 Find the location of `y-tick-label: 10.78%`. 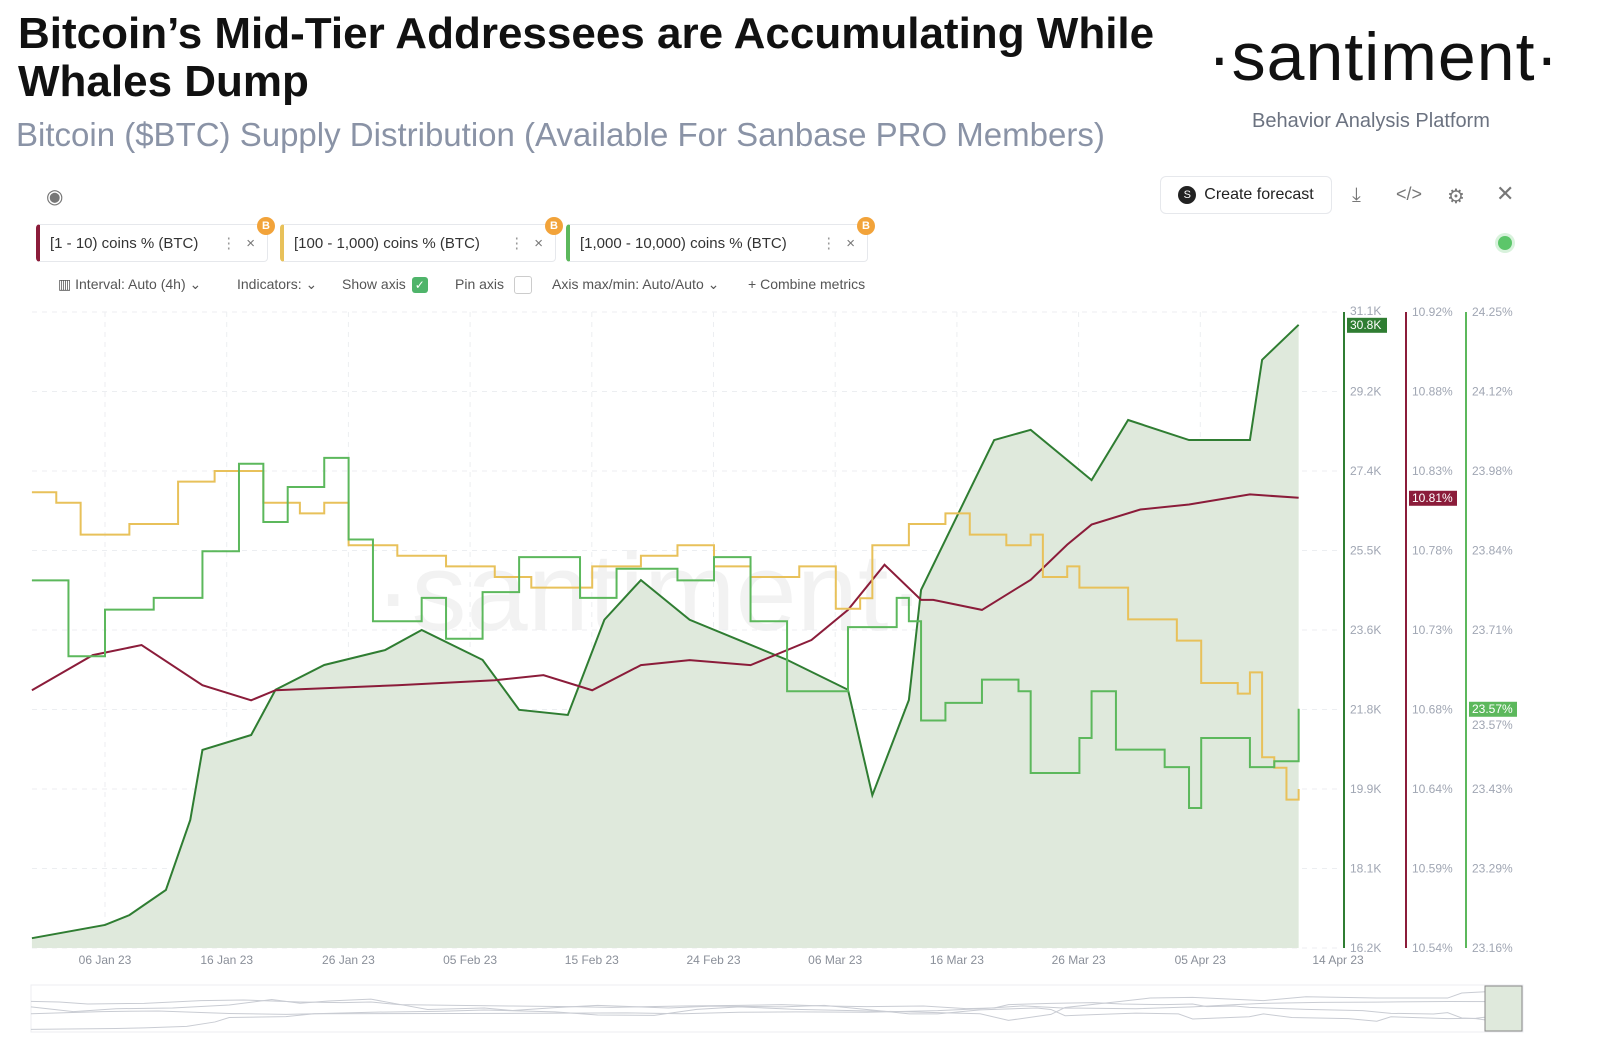

y-tick-label: 10.78% is located at coordinates (1432, 551).